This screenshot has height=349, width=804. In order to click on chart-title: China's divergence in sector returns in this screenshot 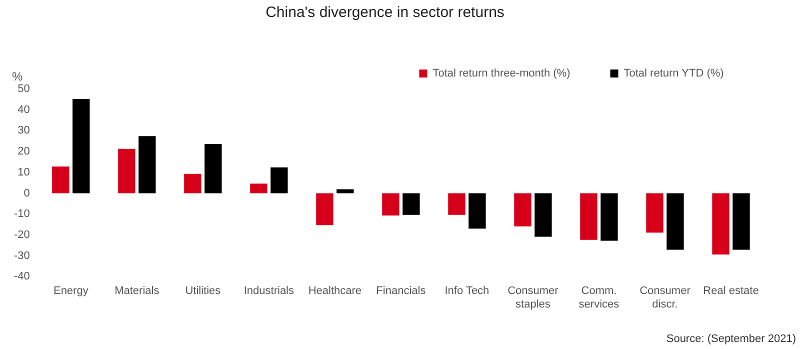, I will do `click(385, 13)`.